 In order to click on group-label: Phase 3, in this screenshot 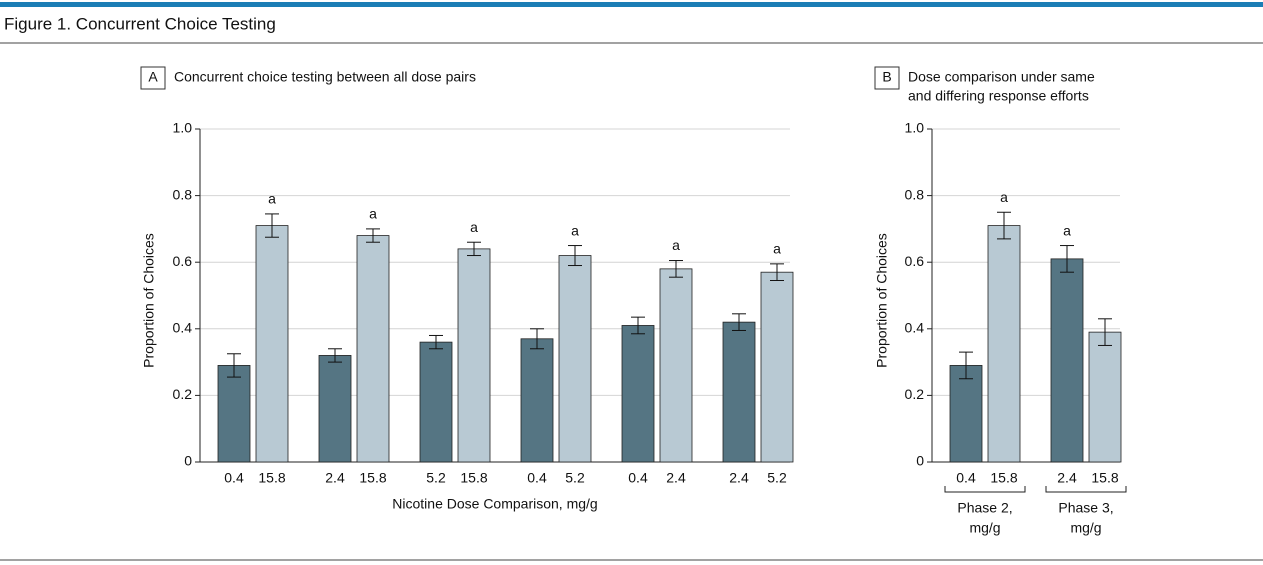, I will do `click(1085, 508)`.